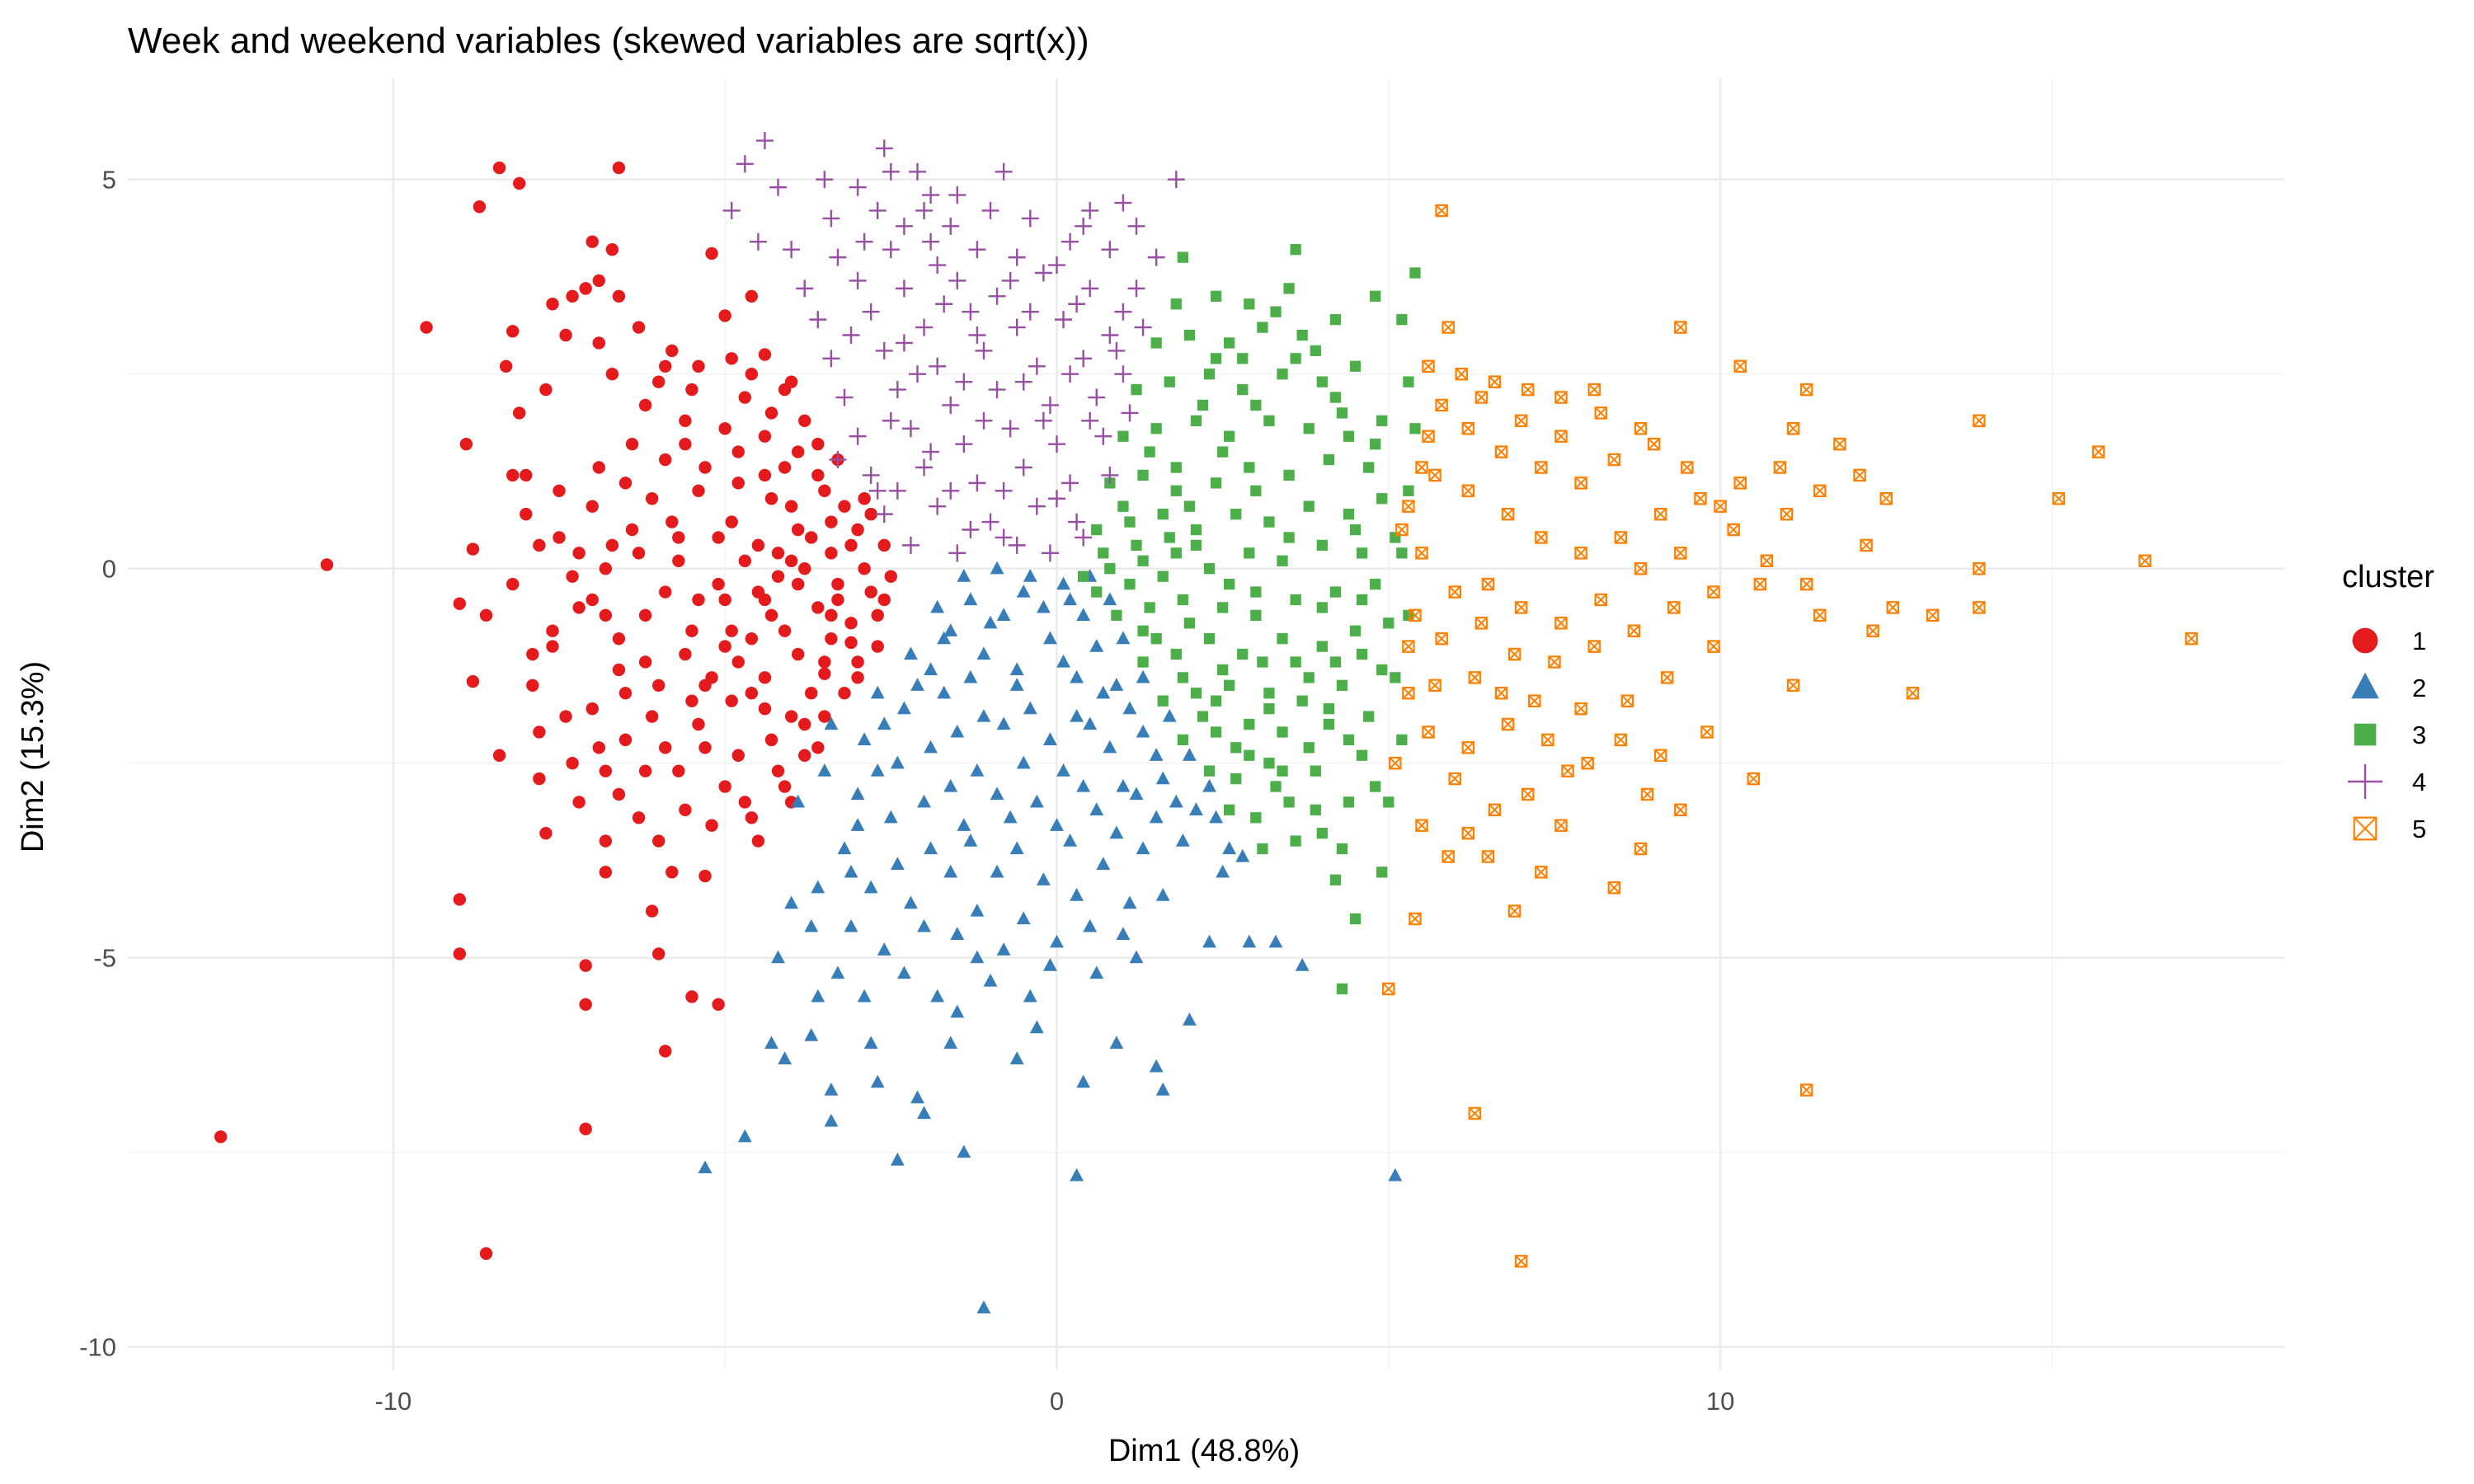 The height and width of the screenshot is (1484, 2474). Describe the element at coordinates (109, 180) in the screenshot. I see `y-tick-label: 5` at that location.